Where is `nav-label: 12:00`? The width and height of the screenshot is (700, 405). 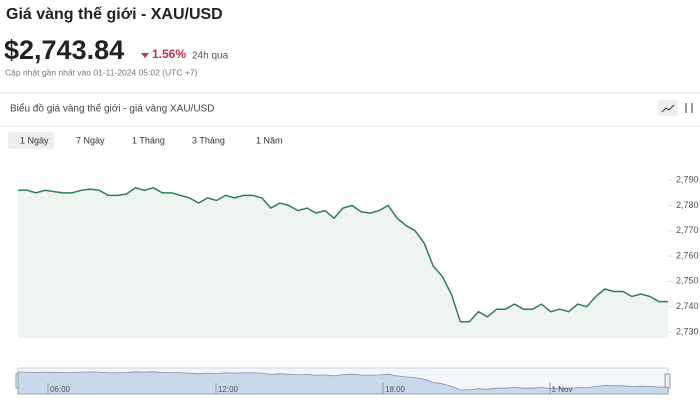 nav-label: 12:00 is located at coordinates (228, 389).